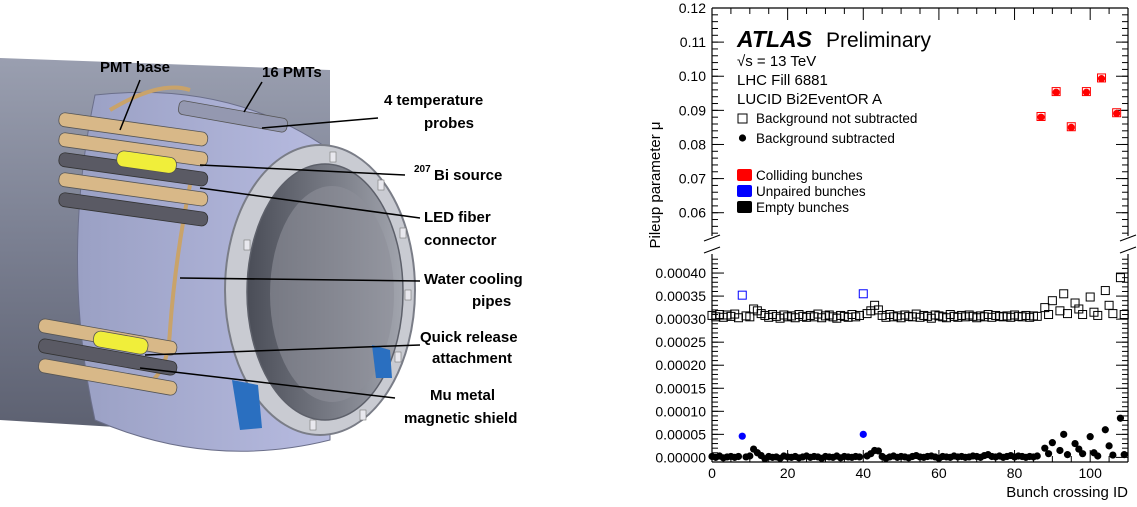 The width and height of the screenshot is (1137, 507). I want to click on y-tick-label-upper: 0.09, so click(692, 110).